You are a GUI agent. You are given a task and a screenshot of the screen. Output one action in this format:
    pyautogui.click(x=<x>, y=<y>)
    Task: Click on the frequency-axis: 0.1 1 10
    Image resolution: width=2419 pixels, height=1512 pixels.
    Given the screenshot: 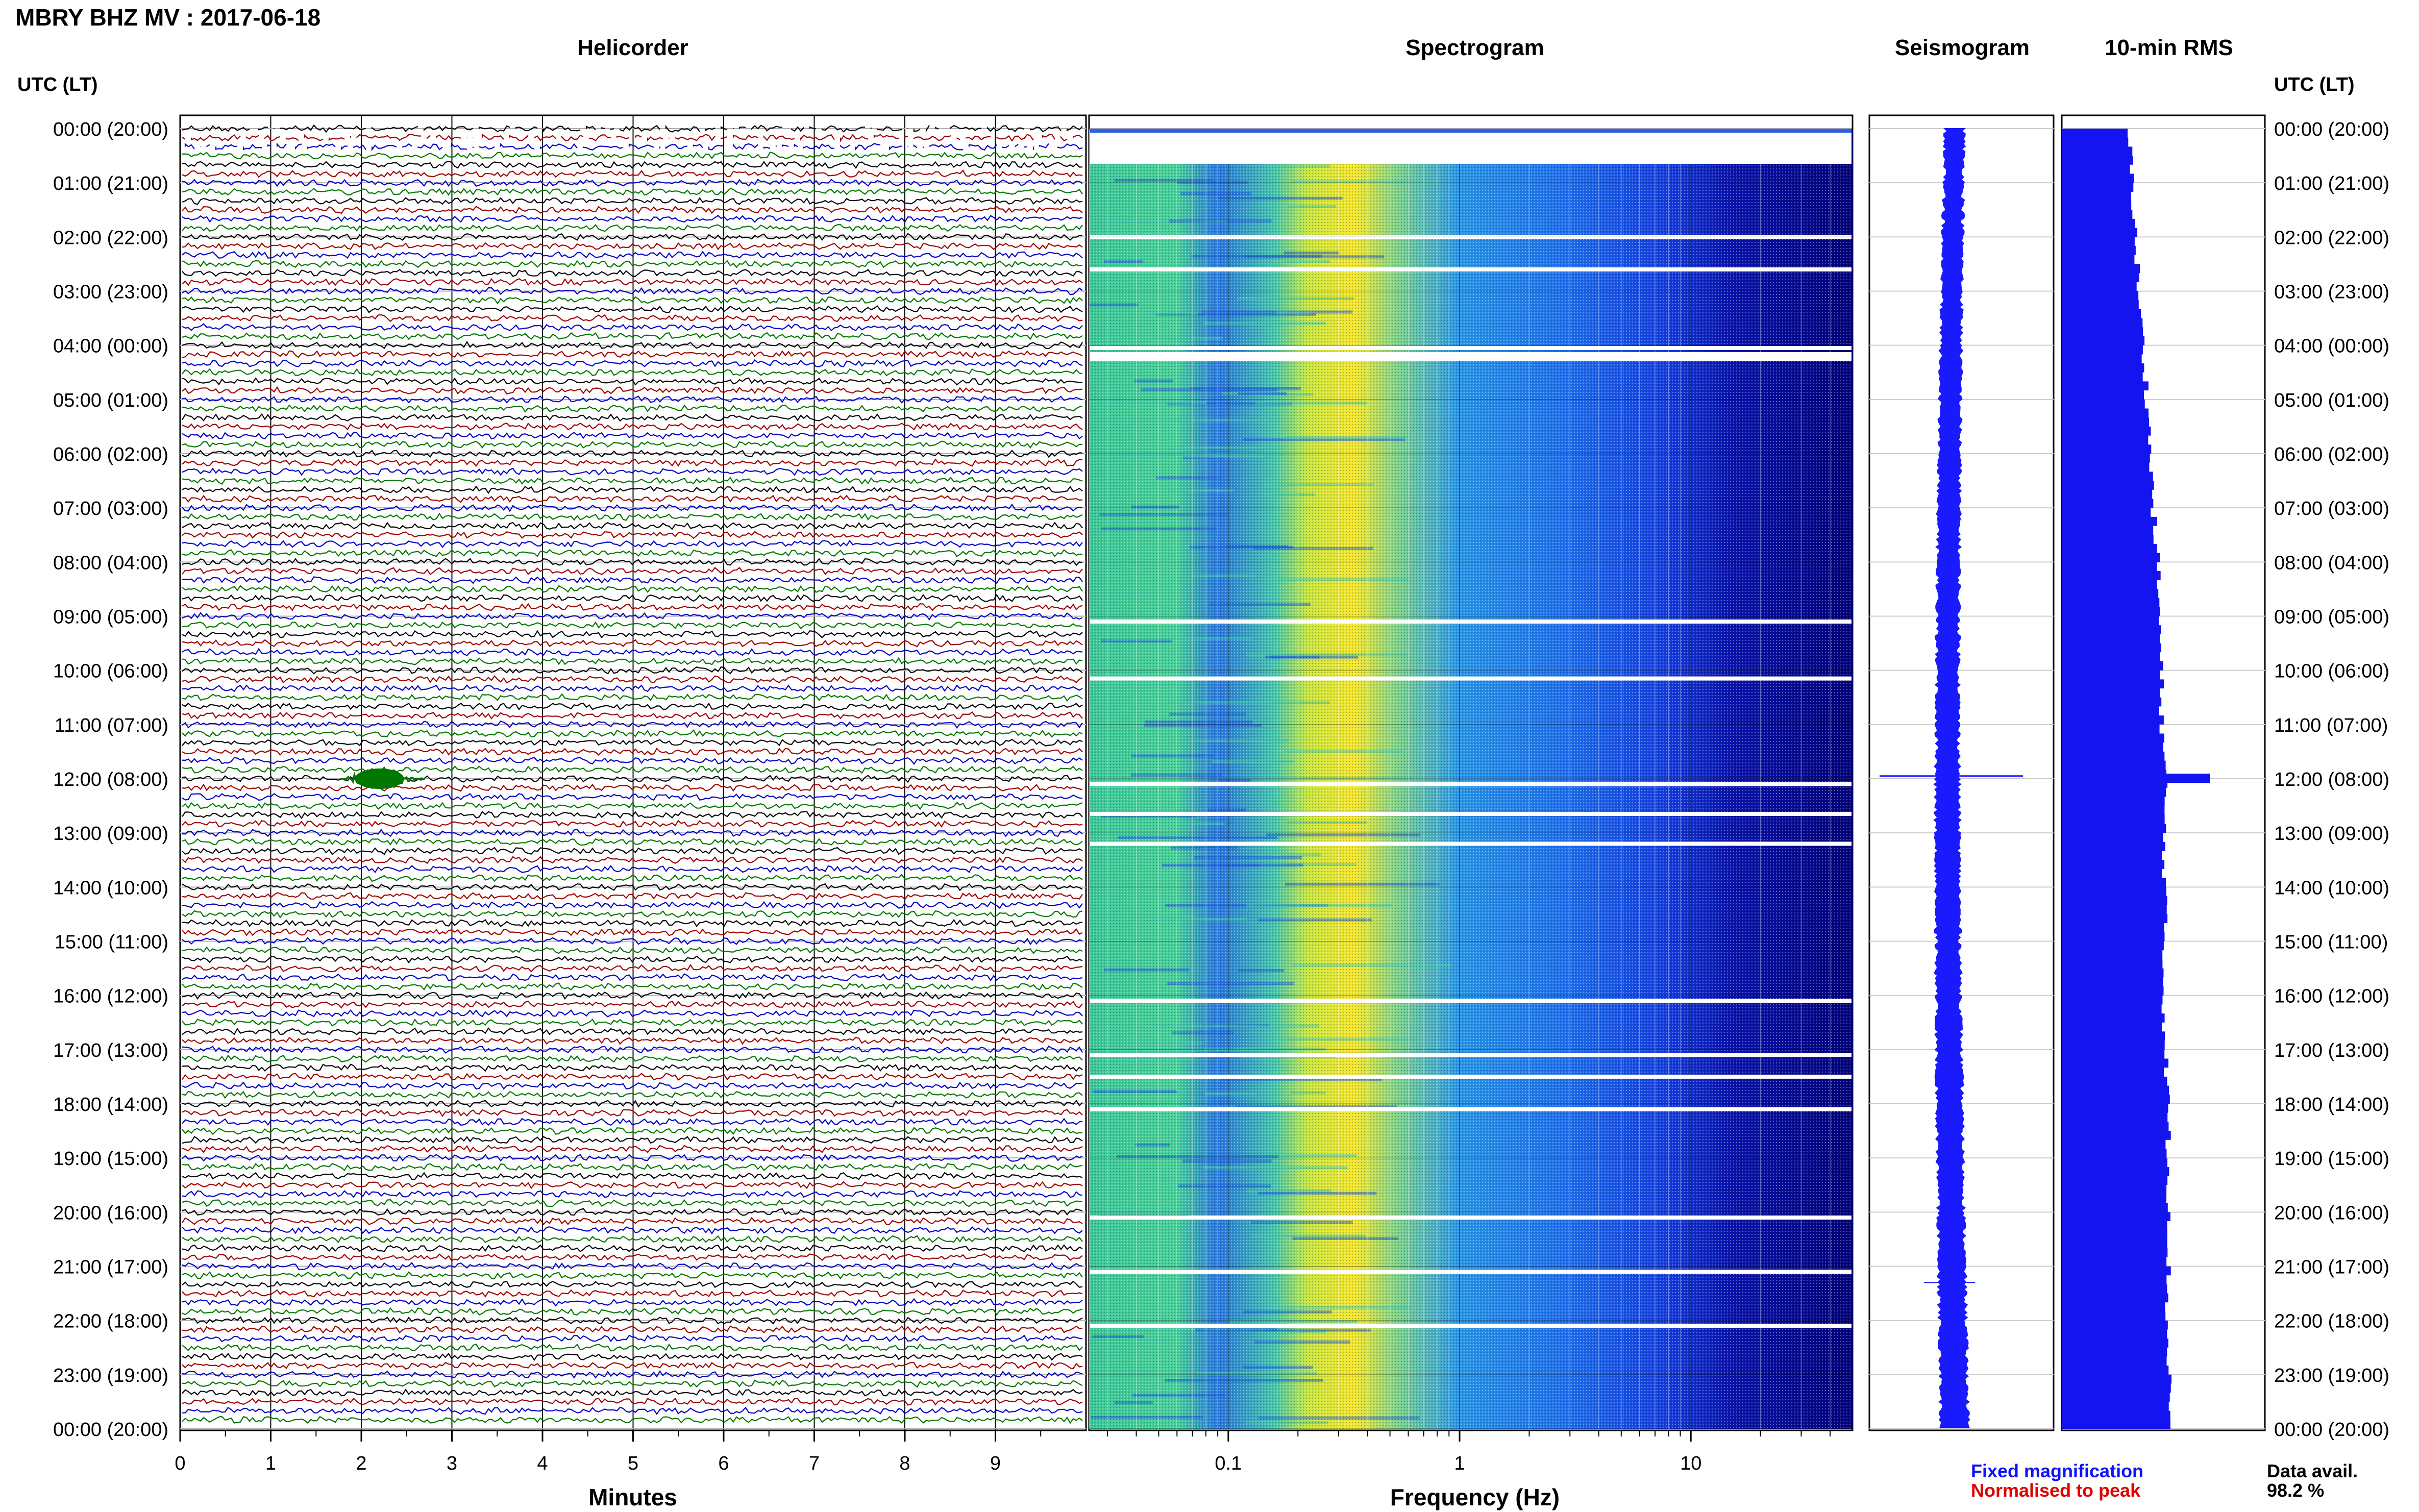 What is the action you would take?
    pyautogui.click(x=1468, y=1452)
    